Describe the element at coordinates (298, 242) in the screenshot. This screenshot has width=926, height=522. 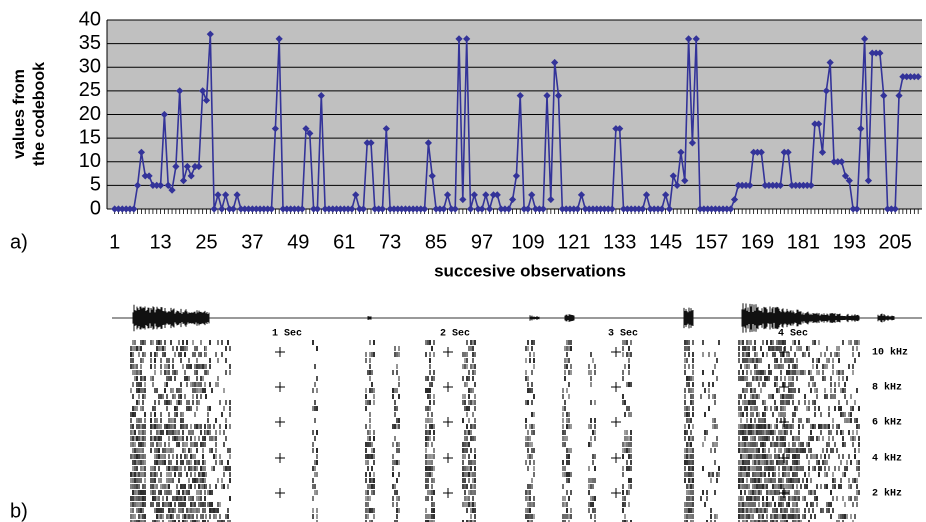
I see `x-tick-label: 49` at that location.